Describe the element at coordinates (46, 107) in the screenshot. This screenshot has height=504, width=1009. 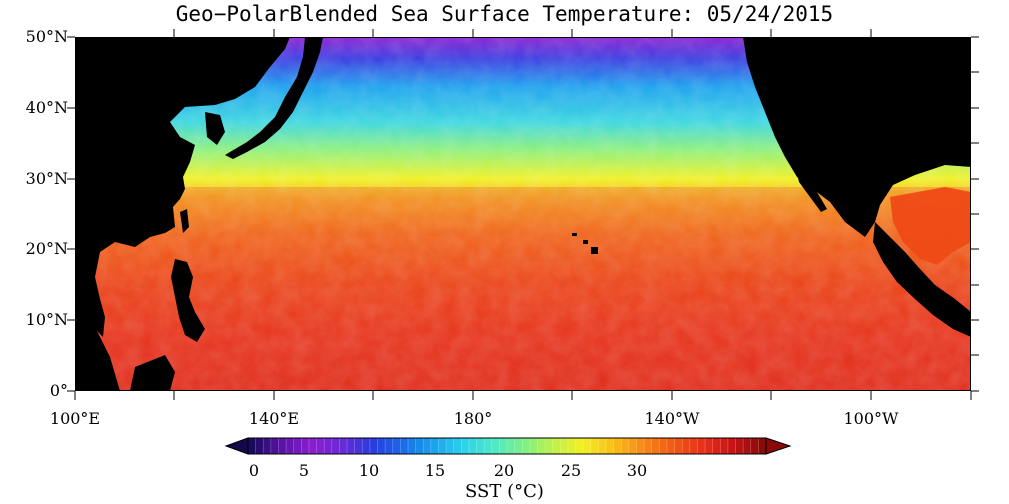
I see `lat-label-40n: 40°N` at that location.